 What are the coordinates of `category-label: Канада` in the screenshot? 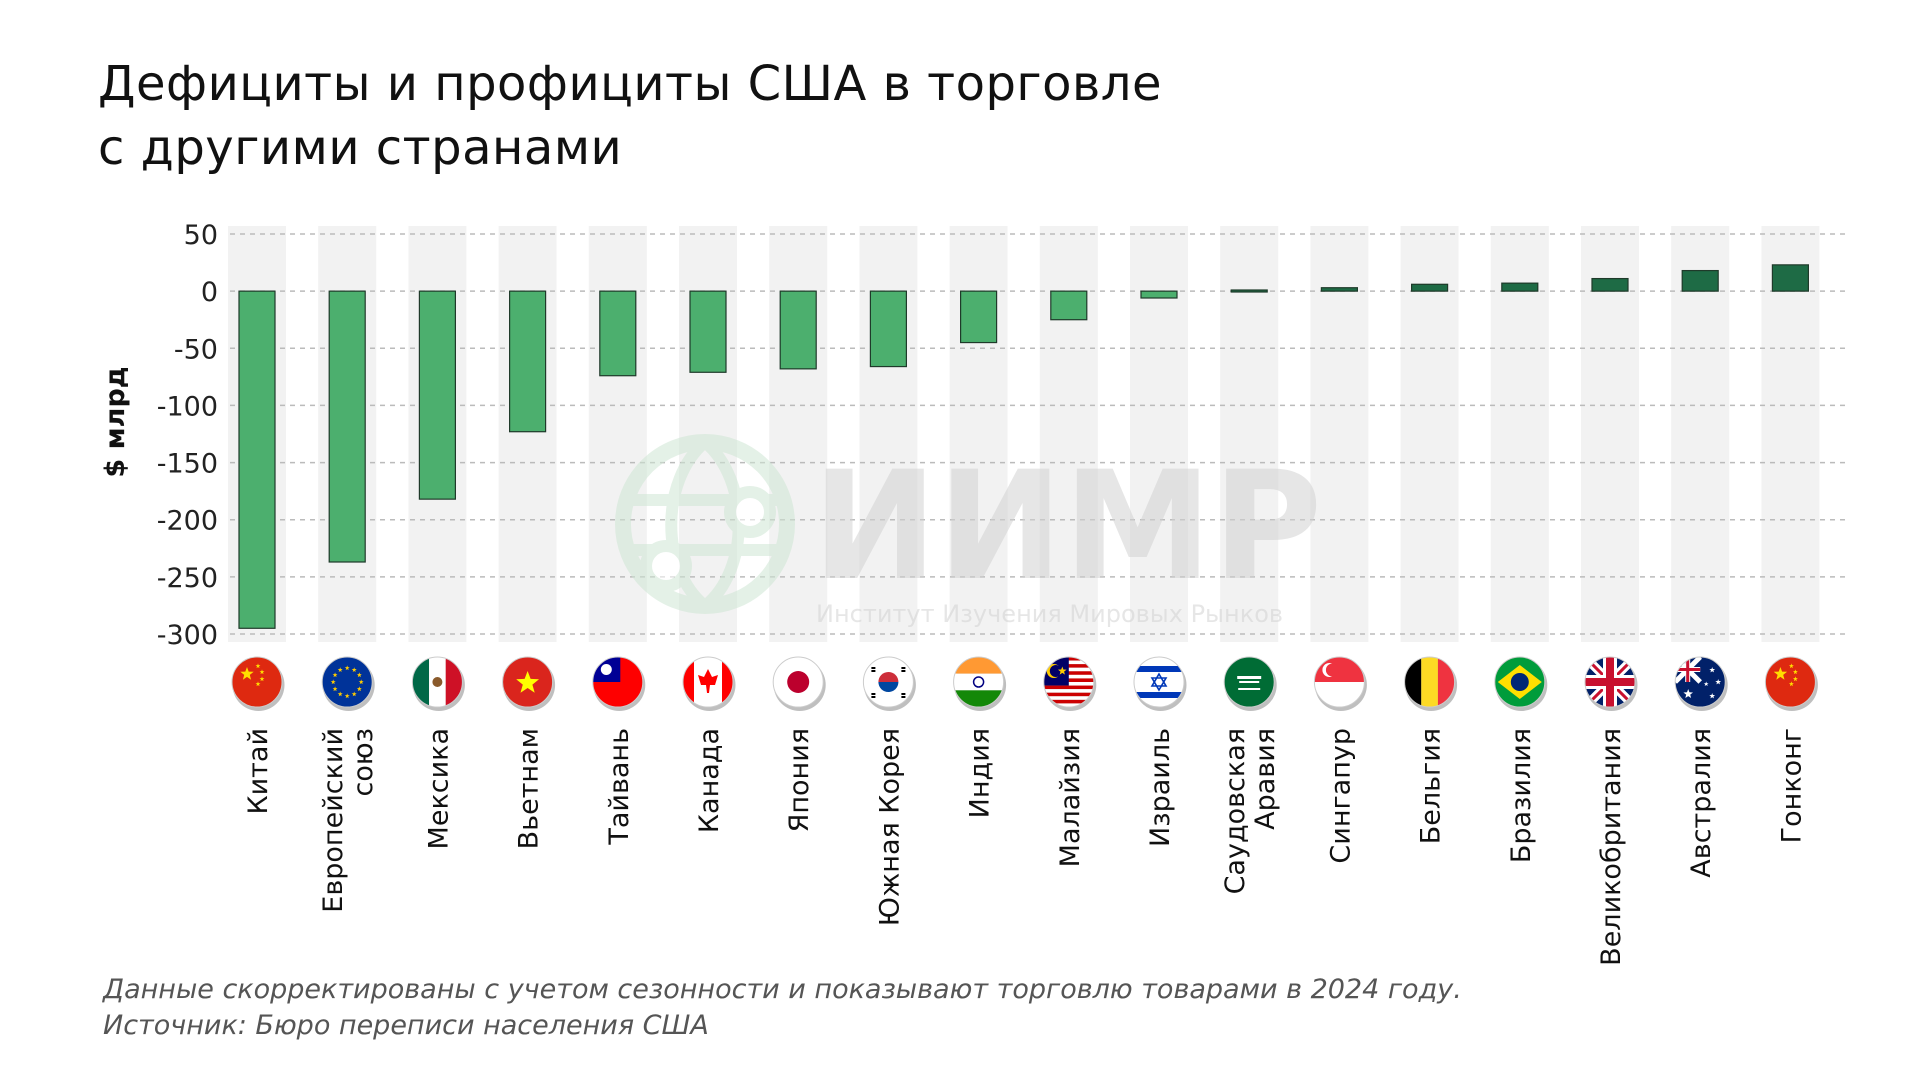 It's located at (709, 780).